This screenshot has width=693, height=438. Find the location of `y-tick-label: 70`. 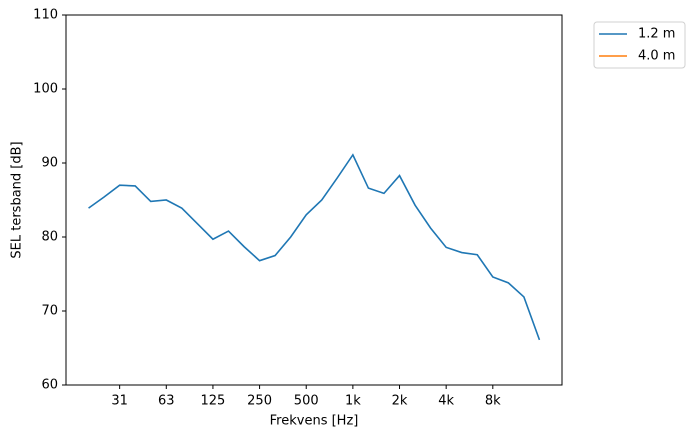

y-tick-label: 70 is located at coordinates (49, 311).